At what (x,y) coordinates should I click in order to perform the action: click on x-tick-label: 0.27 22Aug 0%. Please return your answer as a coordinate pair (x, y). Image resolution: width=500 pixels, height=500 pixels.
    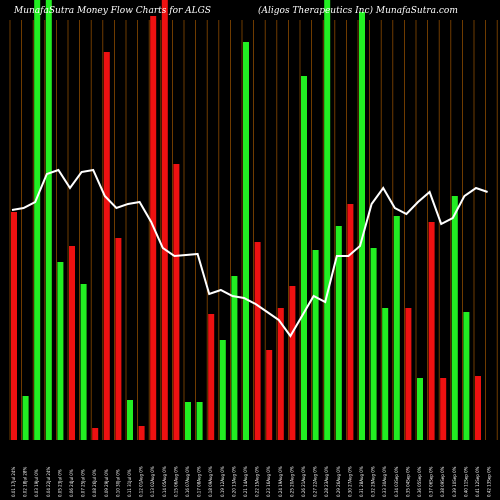
    Looking at the image, I should click on (315, 481).